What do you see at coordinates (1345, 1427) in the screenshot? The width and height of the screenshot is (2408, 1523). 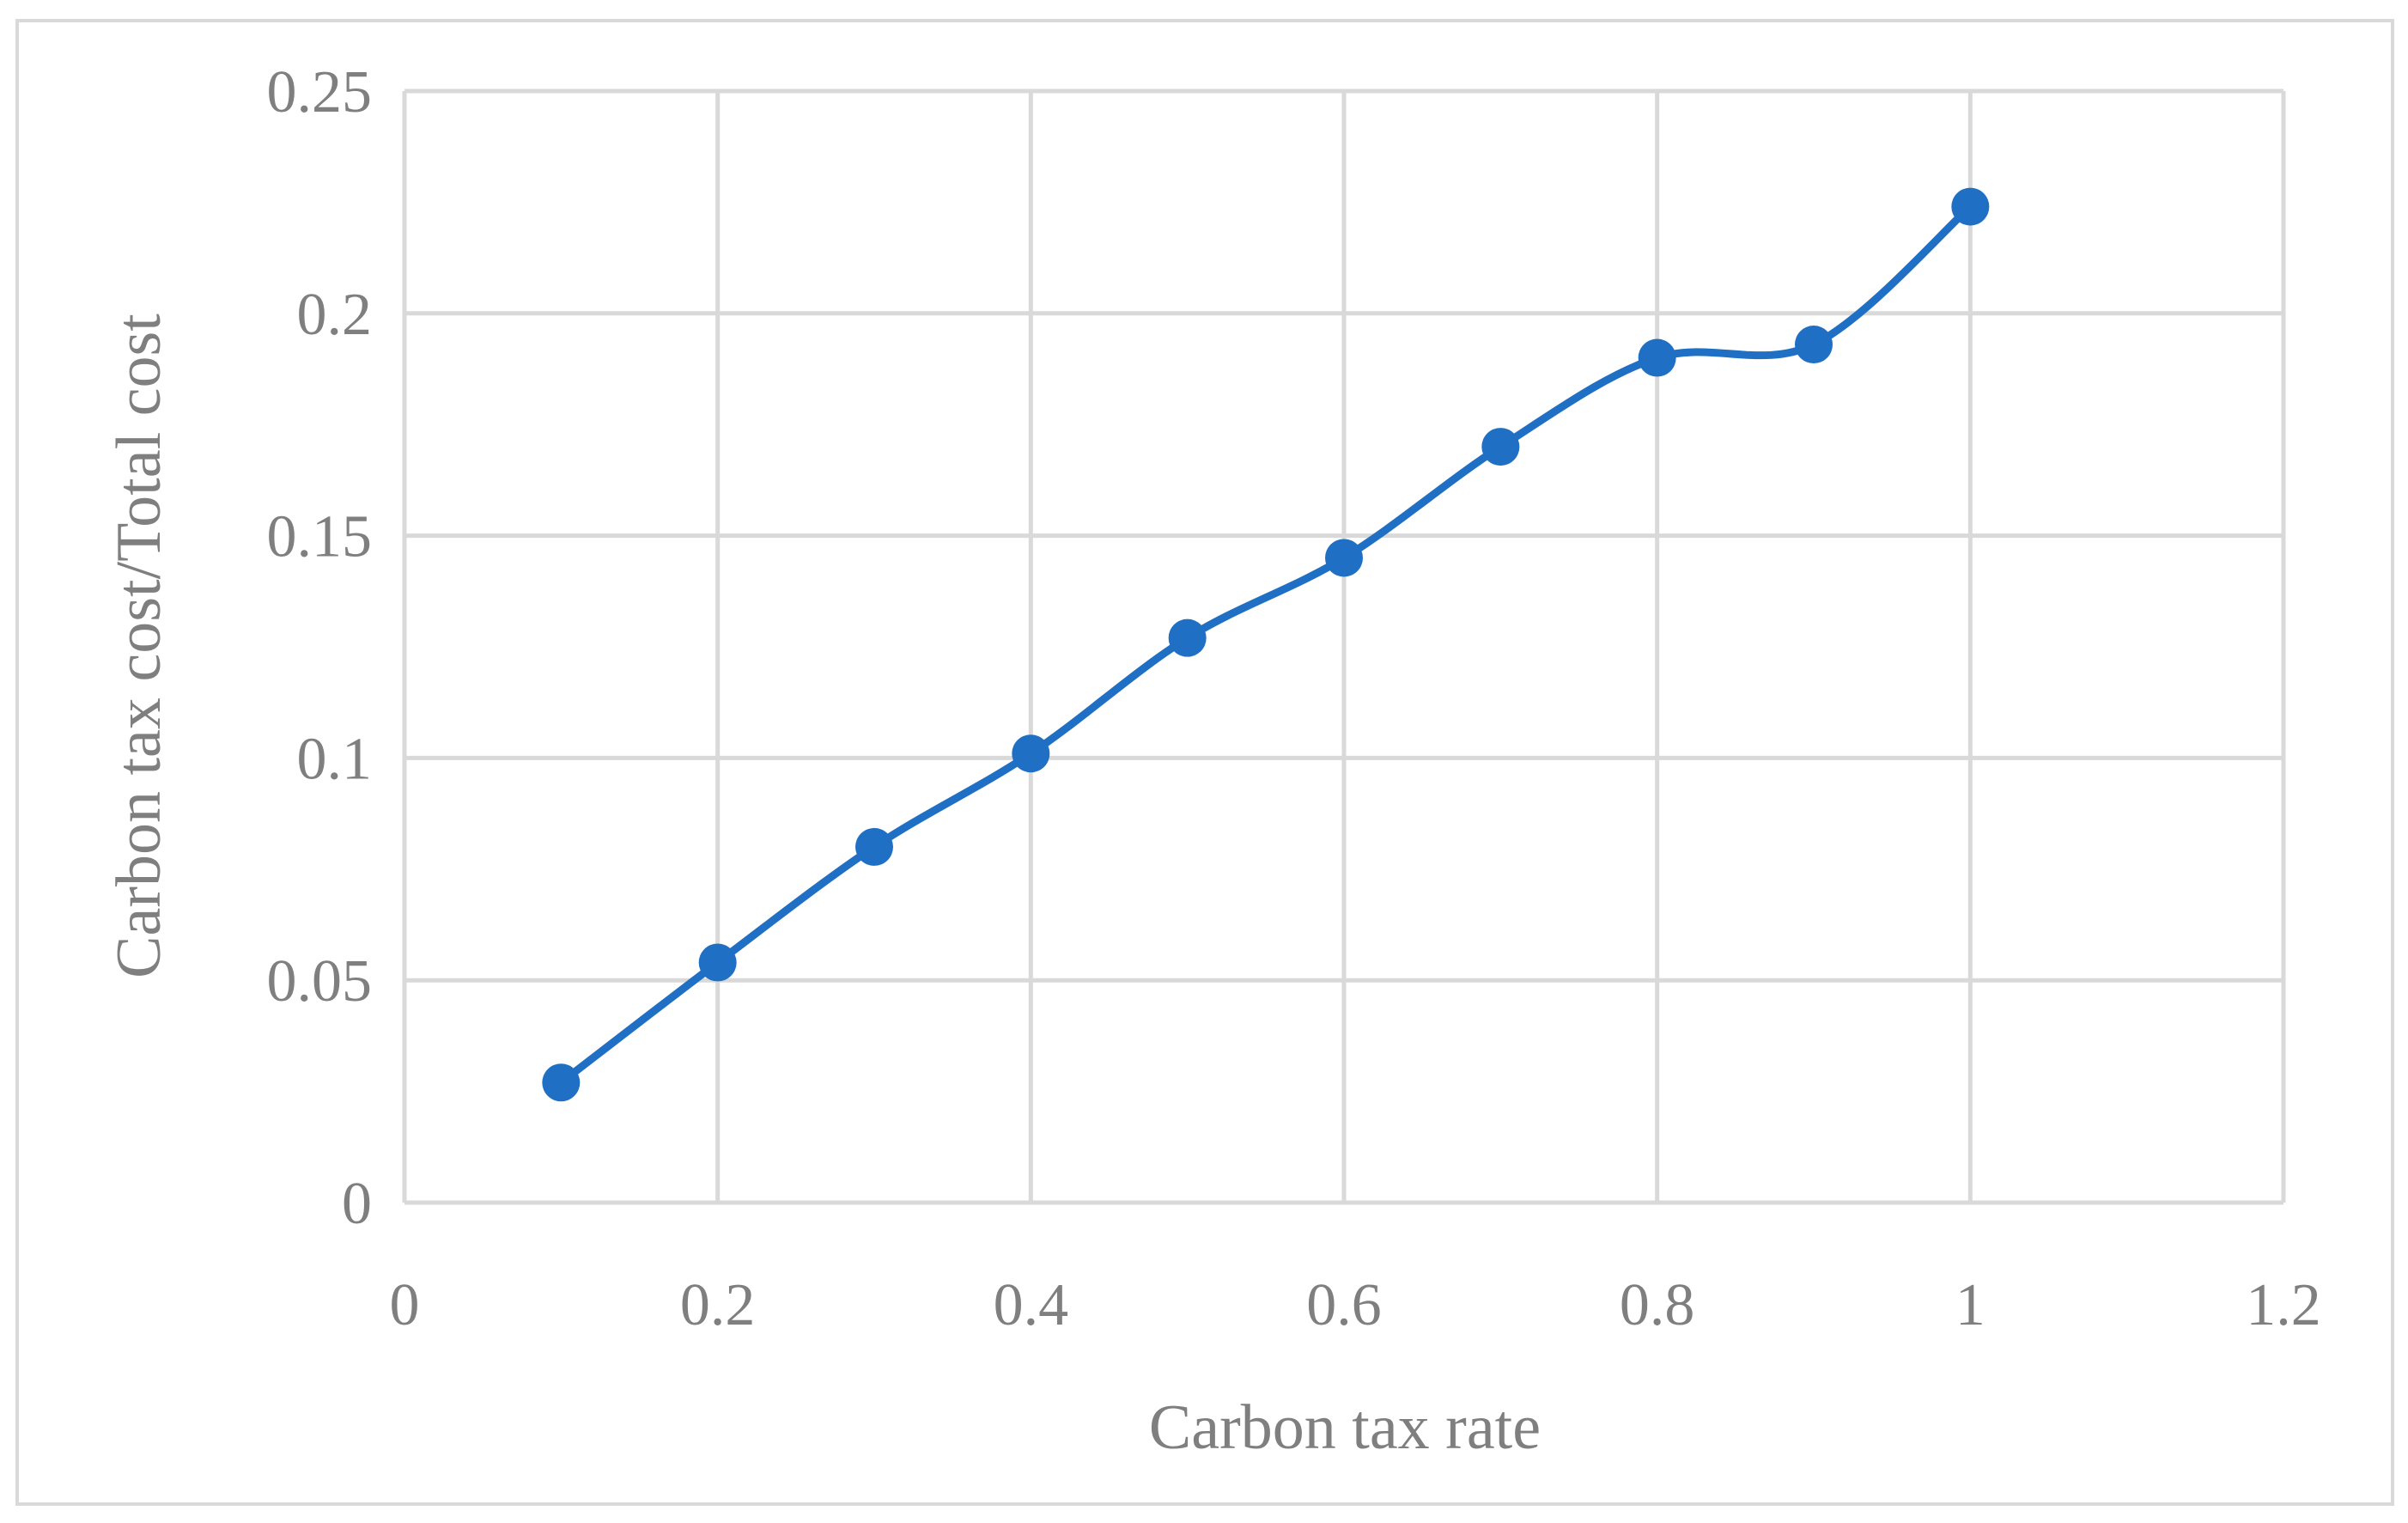 I see `x-axis-title: Carbon tax rate` at bounding box center [1345, 1427].